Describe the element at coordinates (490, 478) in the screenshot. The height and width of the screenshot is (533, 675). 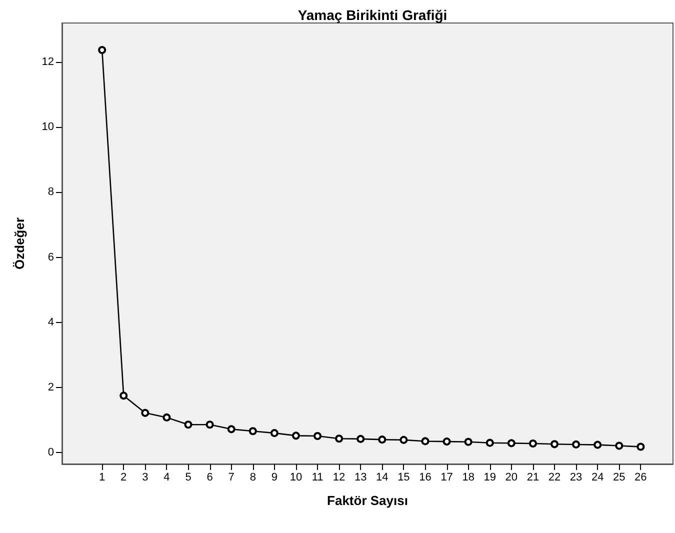
I see `x-tick-label: 19` at that location.